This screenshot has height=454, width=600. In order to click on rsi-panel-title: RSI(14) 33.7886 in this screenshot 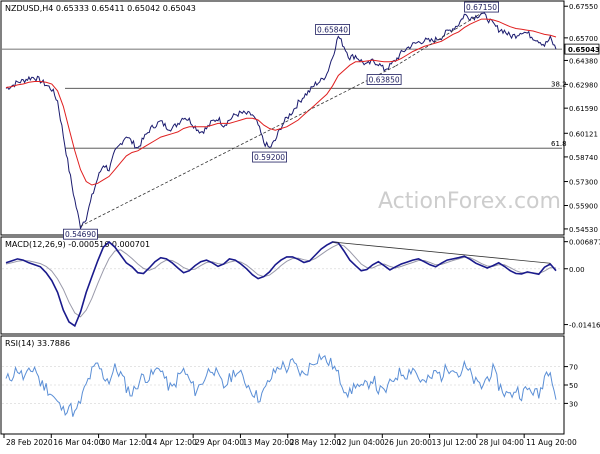, I will do `click(37, 343)`.